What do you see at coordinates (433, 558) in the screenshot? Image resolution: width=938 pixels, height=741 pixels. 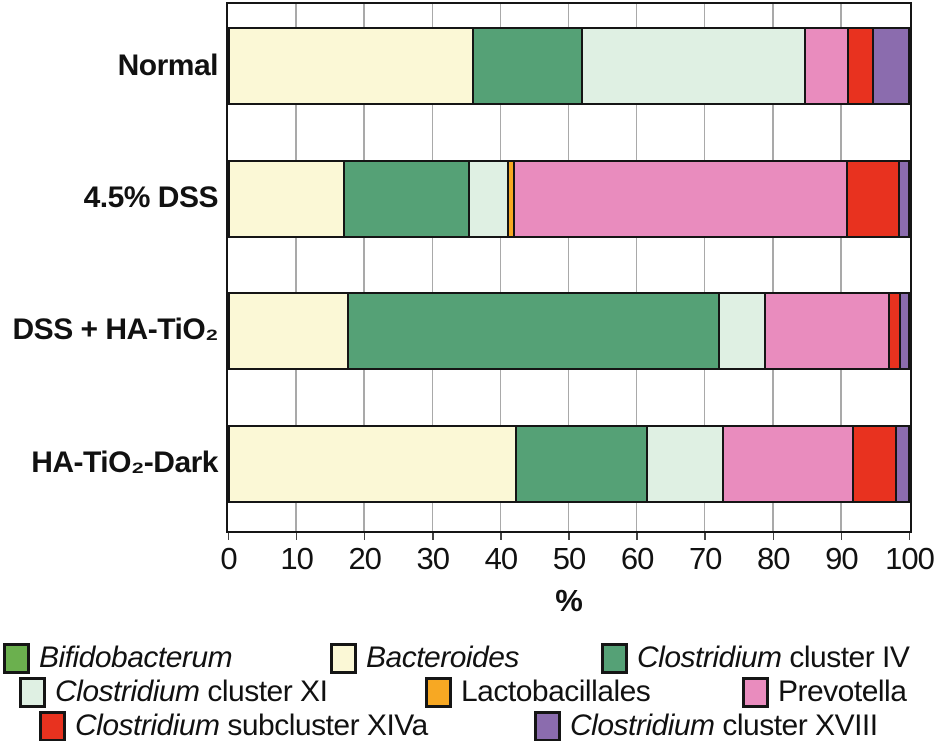 I see `tick-label-30: 30` at bounding box center [433, 558].